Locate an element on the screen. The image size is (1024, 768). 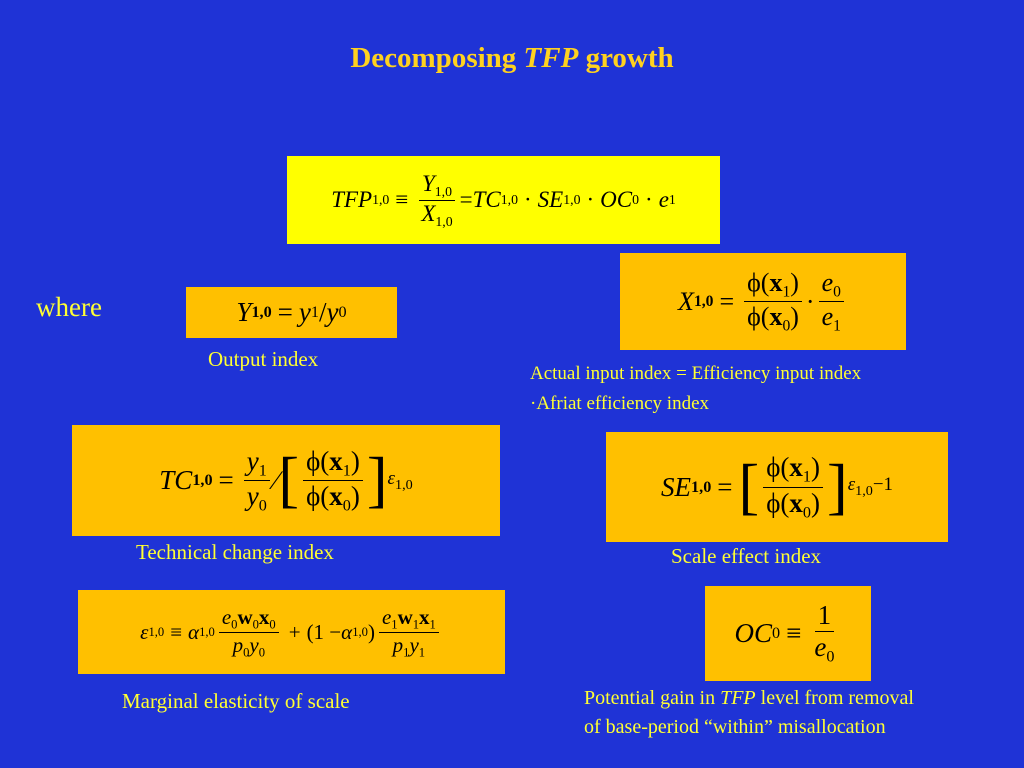
formula-part: ε1,0−1 is located at coordinates (870, 487).